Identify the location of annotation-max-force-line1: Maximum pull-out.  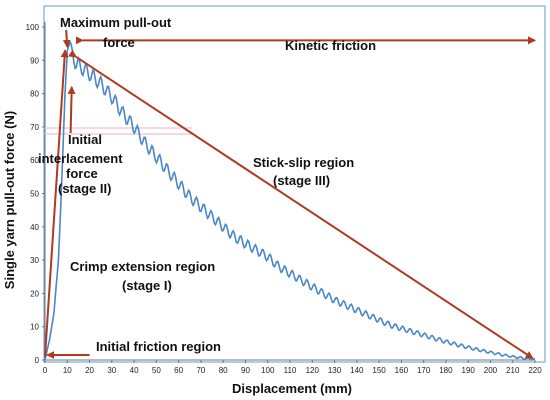
(116, 22).